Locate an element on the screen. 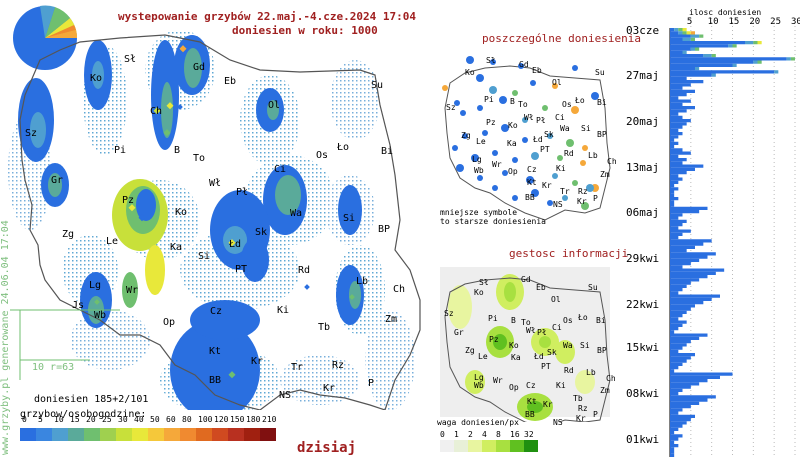 The height and width of the screenshot is (457, 800). city-label: Bi is located at coordinates (601, 320).